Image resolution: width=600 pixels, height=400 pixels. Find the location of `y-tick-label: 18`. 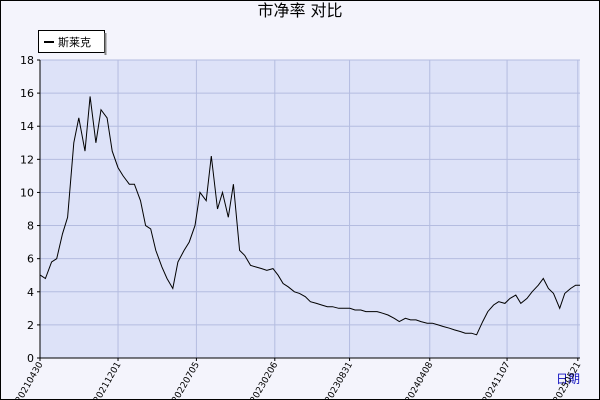

y-tick-label: 18 is located at coordinates (27, 60).